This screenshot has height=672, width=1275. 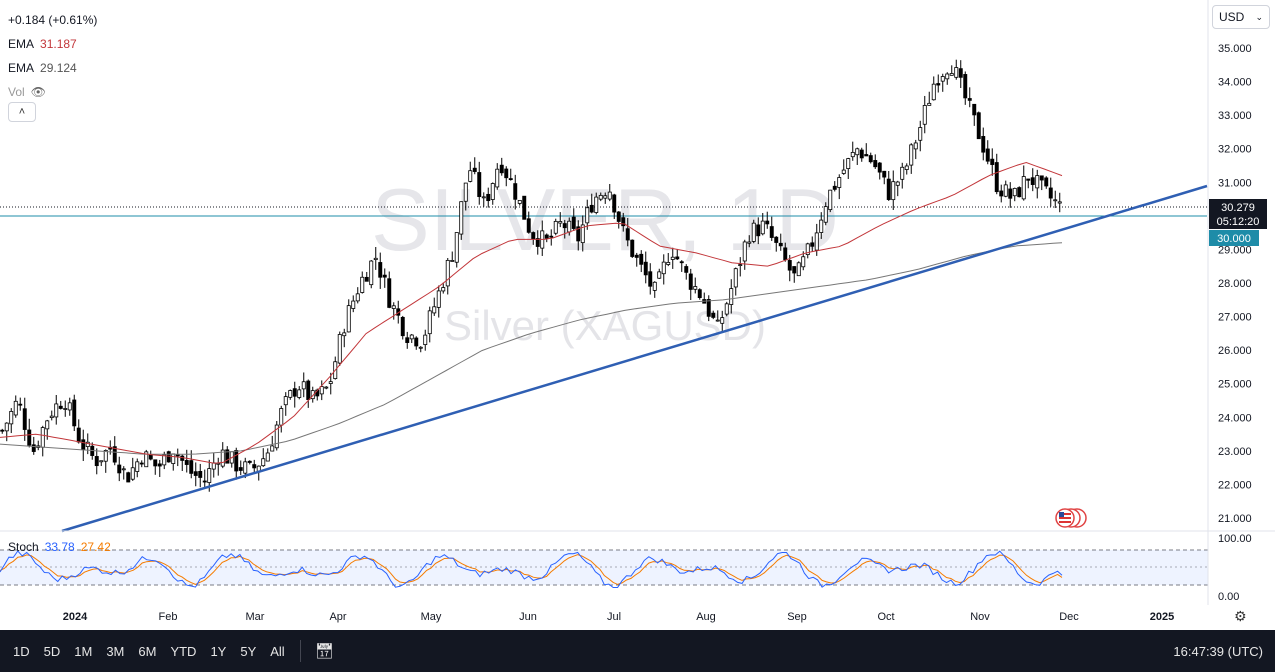 I want to click on vol-label: Vol, so click(x=16, y=92).